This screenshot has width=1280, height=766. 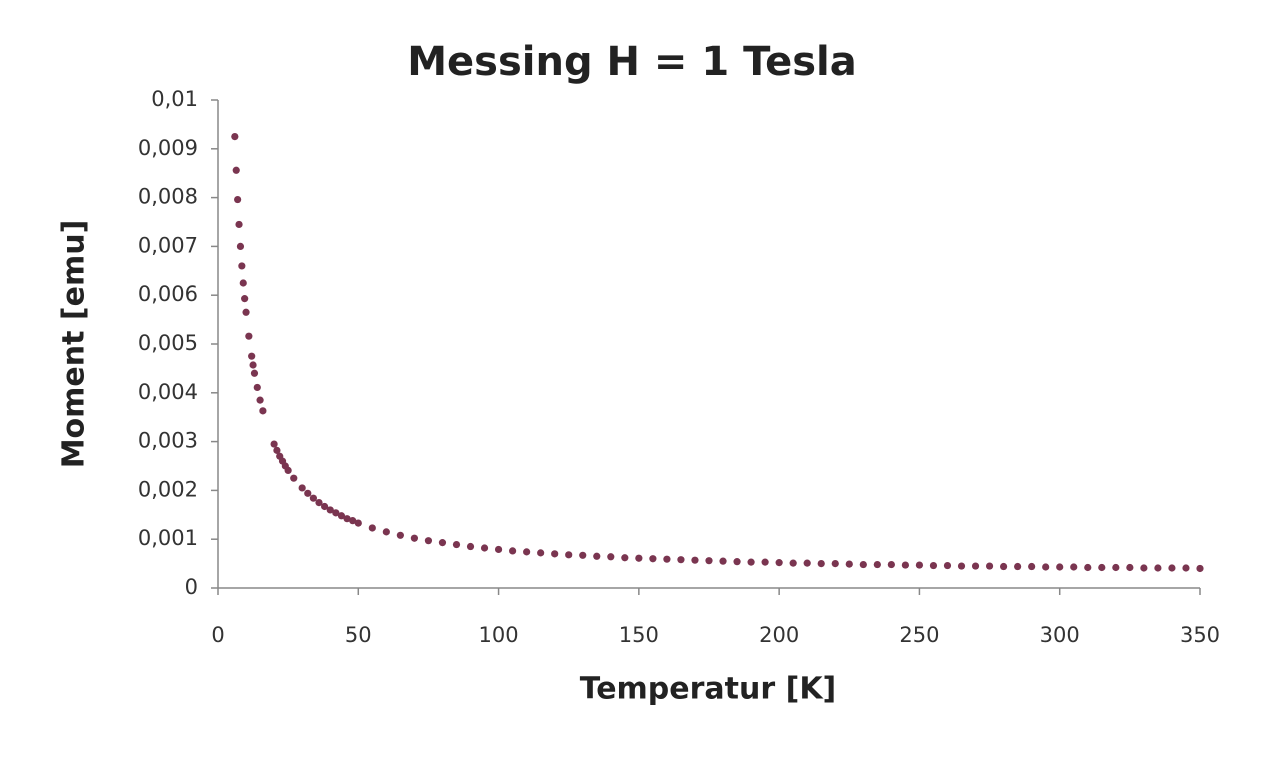 I want to click on chart-title: Messing H = 1 Tesla, so click(x=632, y=62).